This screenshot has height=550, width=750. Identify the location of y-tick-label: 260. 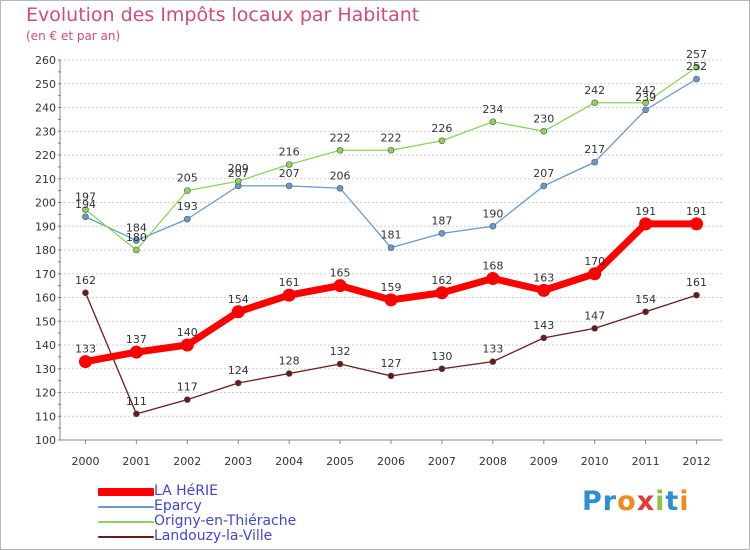
(45, 60).